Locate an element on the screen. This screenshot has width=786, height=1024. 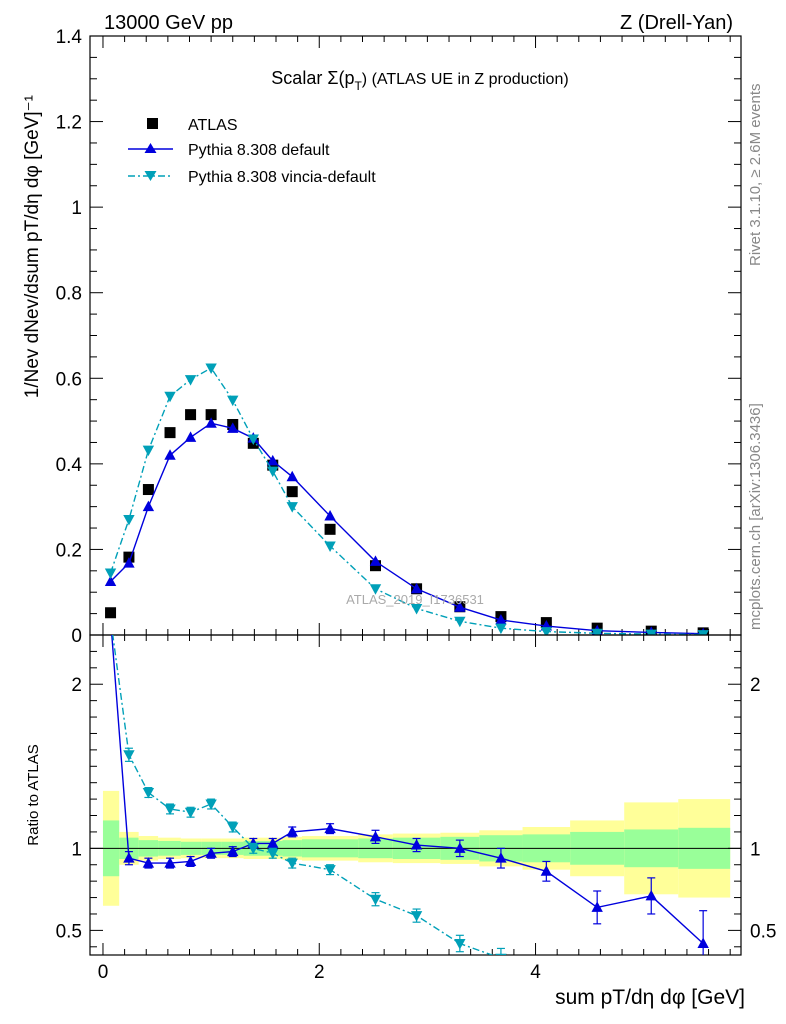
x-tick-label: 4 is located at coordinates (535, 972).